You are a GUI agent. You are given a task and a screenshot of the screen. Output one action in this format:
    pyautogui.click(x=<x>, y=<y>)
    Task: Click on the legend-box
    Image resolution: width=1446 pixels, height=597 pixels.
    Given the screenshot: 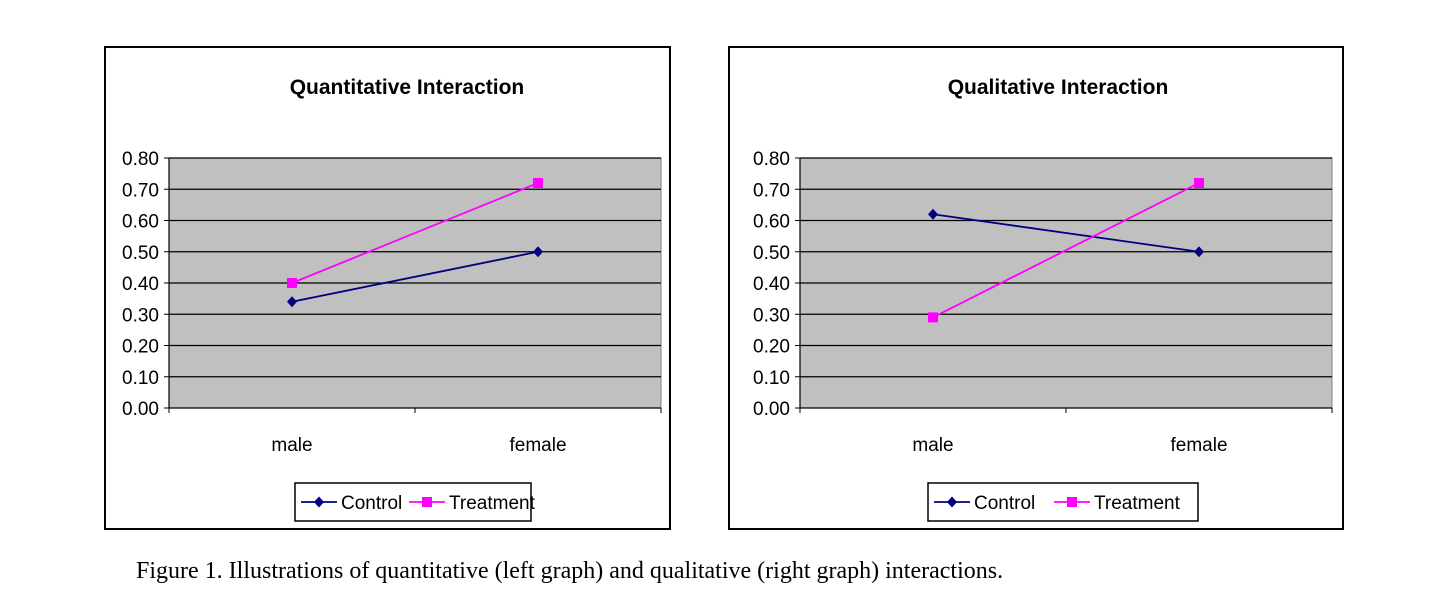 What is the action you would take?
    pyautogui.click(x=1063, y=502)
    